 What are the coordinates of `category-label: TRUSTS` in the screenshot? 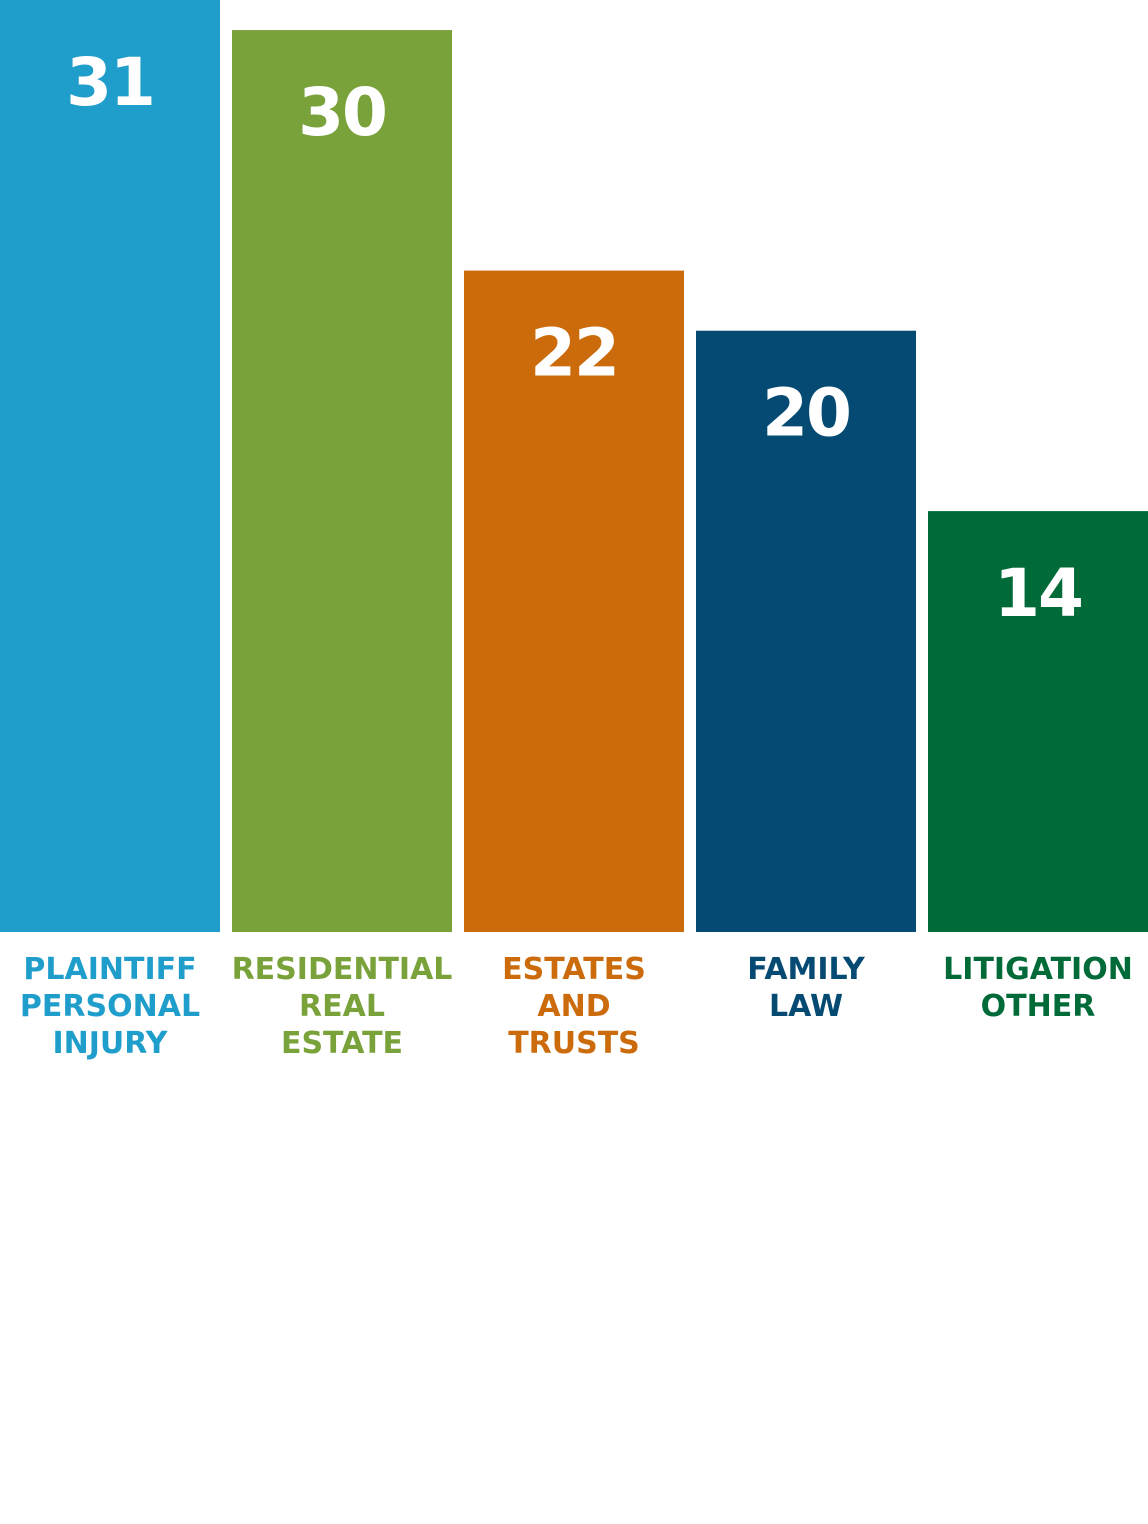 It's located at (574, 1043).